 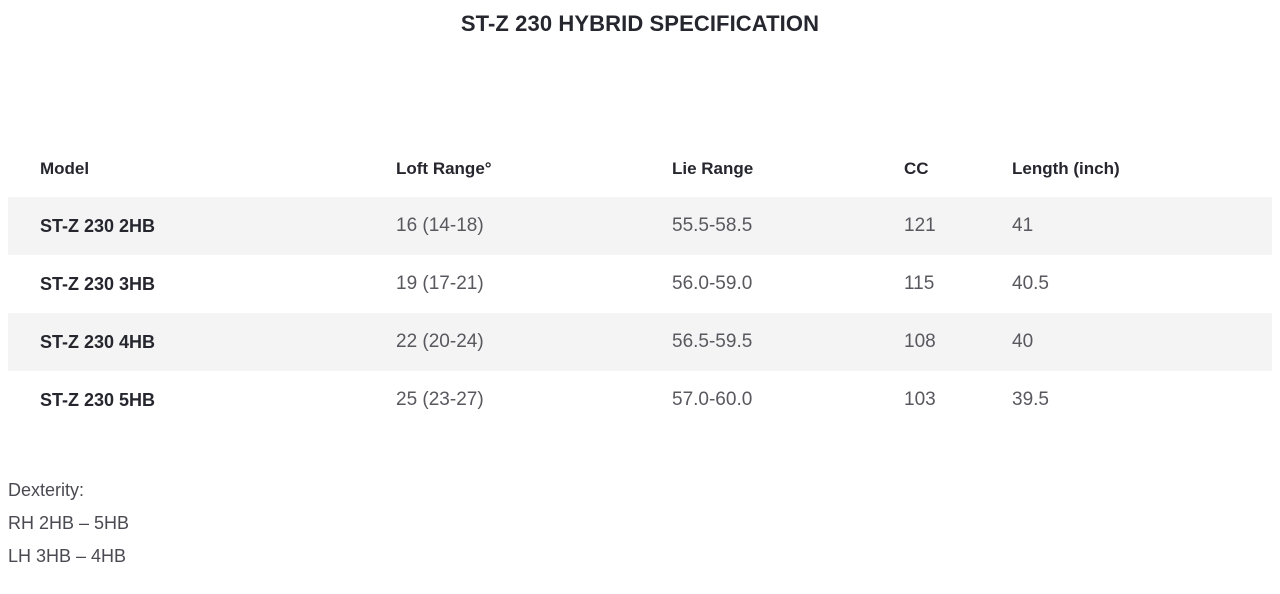 What do you see at coordinates (926, 168) in the screenshot?
I see `column-header-cc: CC` at bounding box center [926, 168].